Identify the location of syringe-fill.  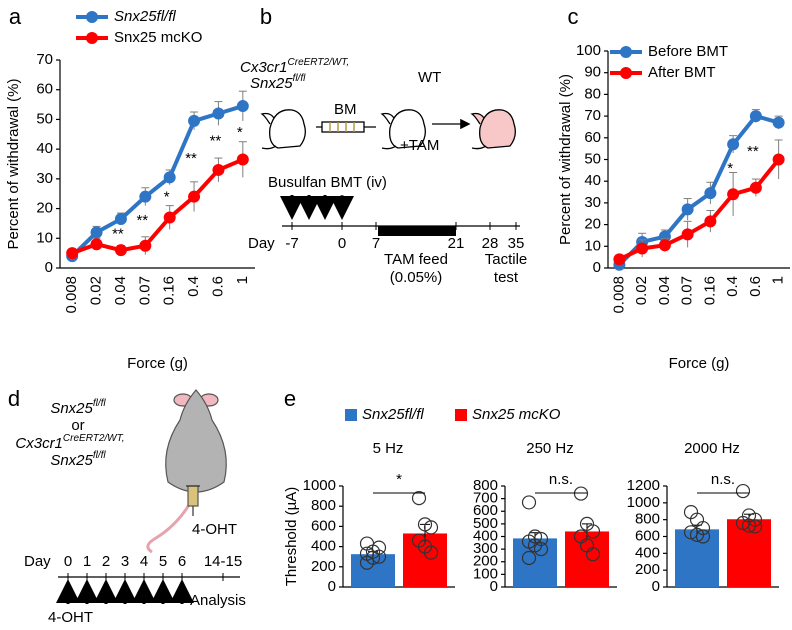
(342, 127).